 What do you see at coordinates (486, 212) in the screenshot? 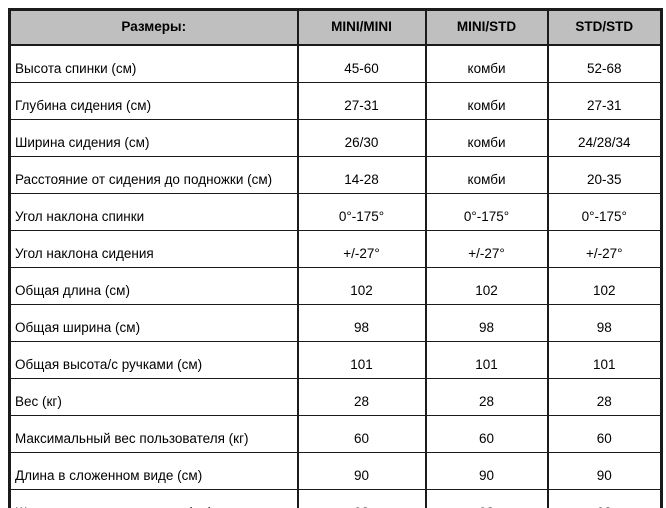
I see `value-cell-mini-std: 0°-175°` at bounding box center [486, 212].